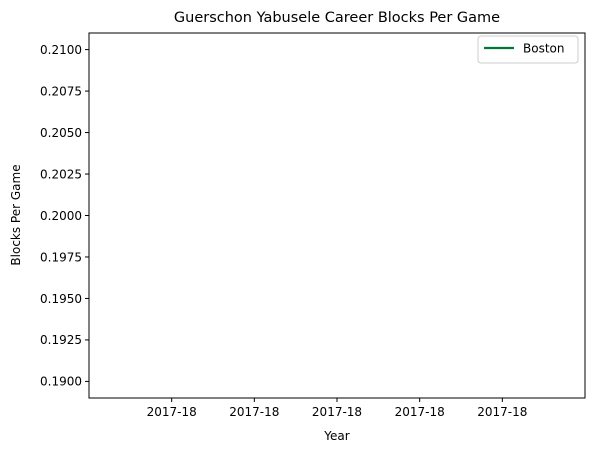 The image size is (597, 453). Describe the element at coordinates (336, 436) in the screenshot. I see `x-axis-label: Year` at that location.